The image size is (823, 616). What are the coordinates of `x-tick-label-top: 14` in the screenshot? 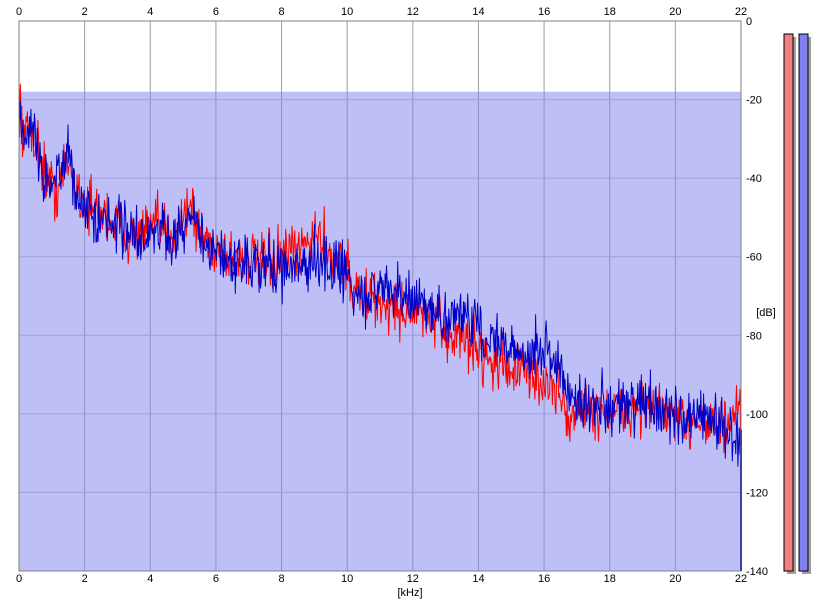 It's located at (478, 12).